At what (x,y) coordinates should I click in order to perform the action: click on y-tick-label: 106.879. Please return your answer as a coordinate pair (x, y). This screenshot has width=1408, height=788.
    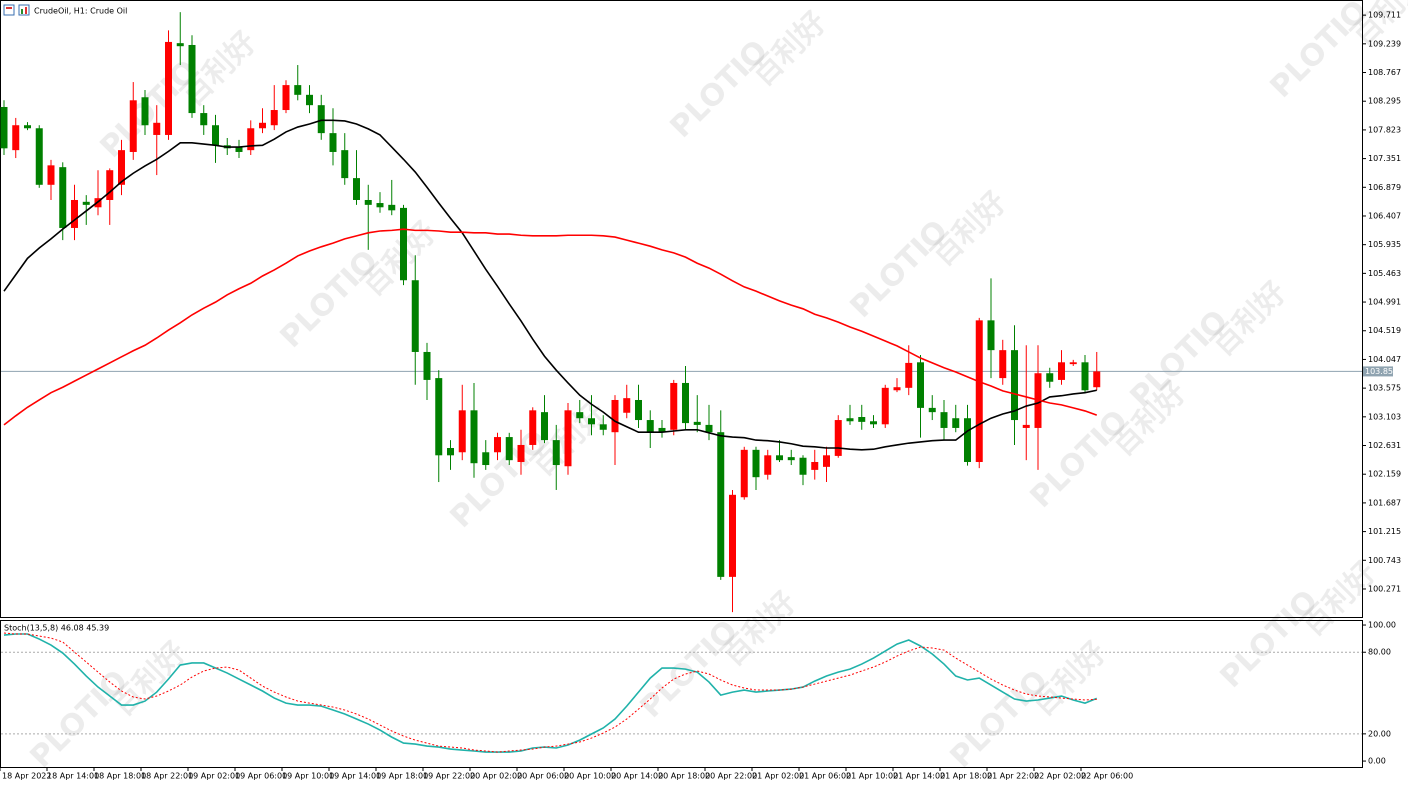
    Looking at the image, I should click on (1384, 187).